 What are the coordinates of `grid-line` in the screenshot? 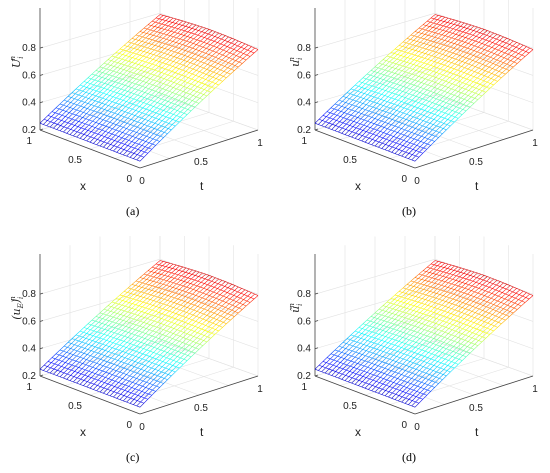 It's located at (100, 304).